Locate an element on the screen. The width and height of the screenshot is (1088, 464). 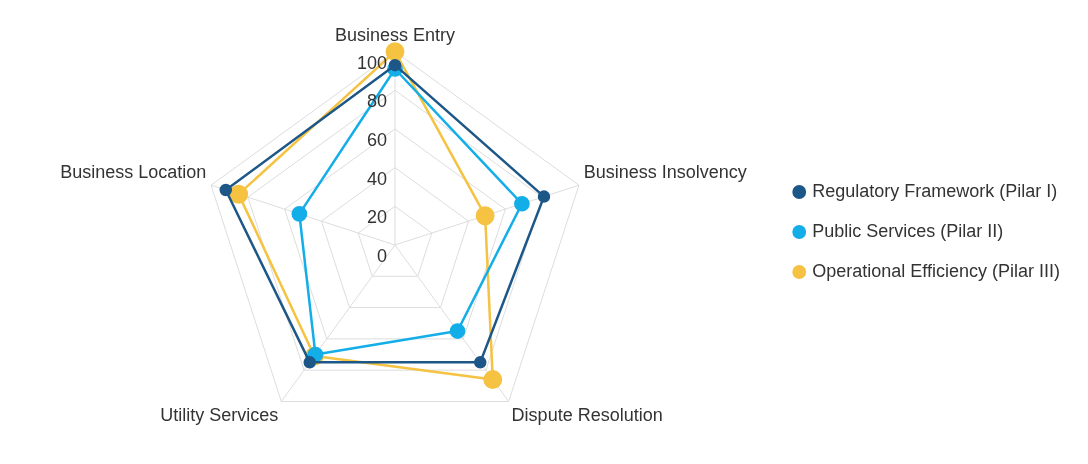
spoke-label: Business Entry is located at coordinates (395, 34).